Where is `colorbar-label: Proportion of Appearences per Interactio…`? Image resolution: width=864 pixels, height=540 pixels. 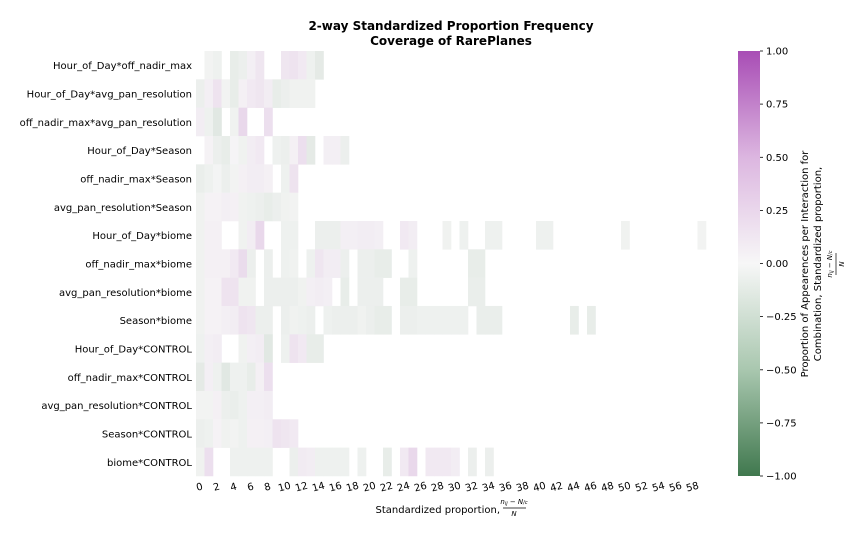
colorbar-label: Proportion of Appearences per Interactio… is located at coordinates (823, 264).